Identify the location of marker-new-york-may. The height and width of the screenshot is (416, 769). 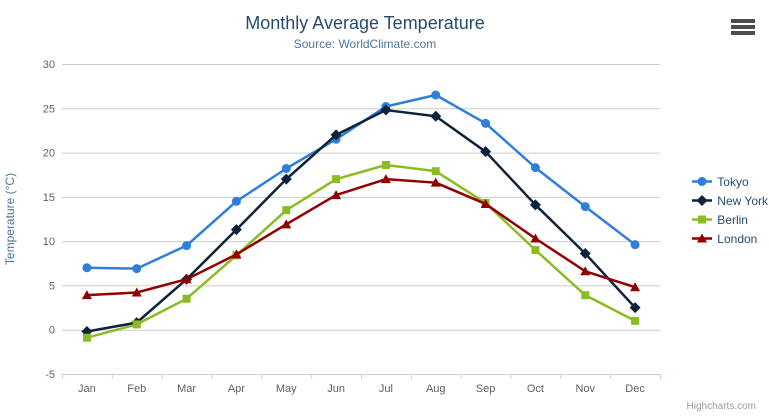
(286, 179).